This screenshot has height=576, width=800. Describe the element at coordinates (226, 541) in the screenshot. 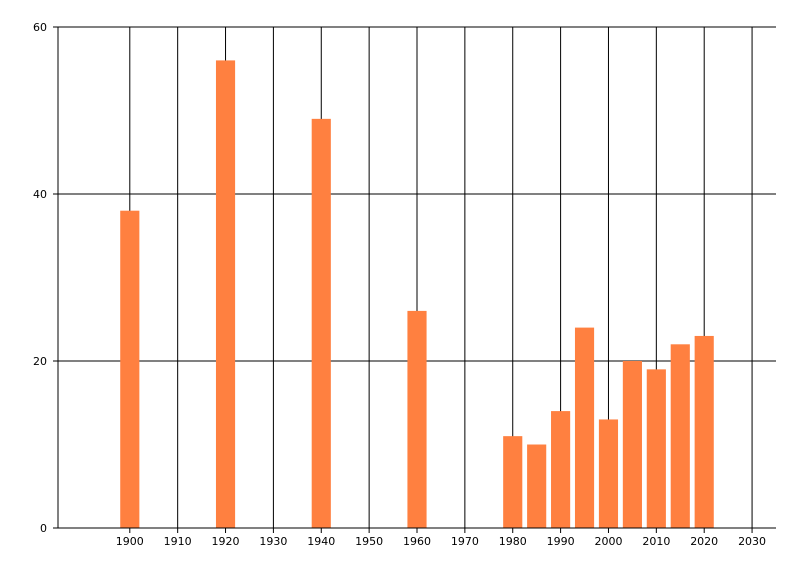

I see `x-tick-label: 1920` at that location.